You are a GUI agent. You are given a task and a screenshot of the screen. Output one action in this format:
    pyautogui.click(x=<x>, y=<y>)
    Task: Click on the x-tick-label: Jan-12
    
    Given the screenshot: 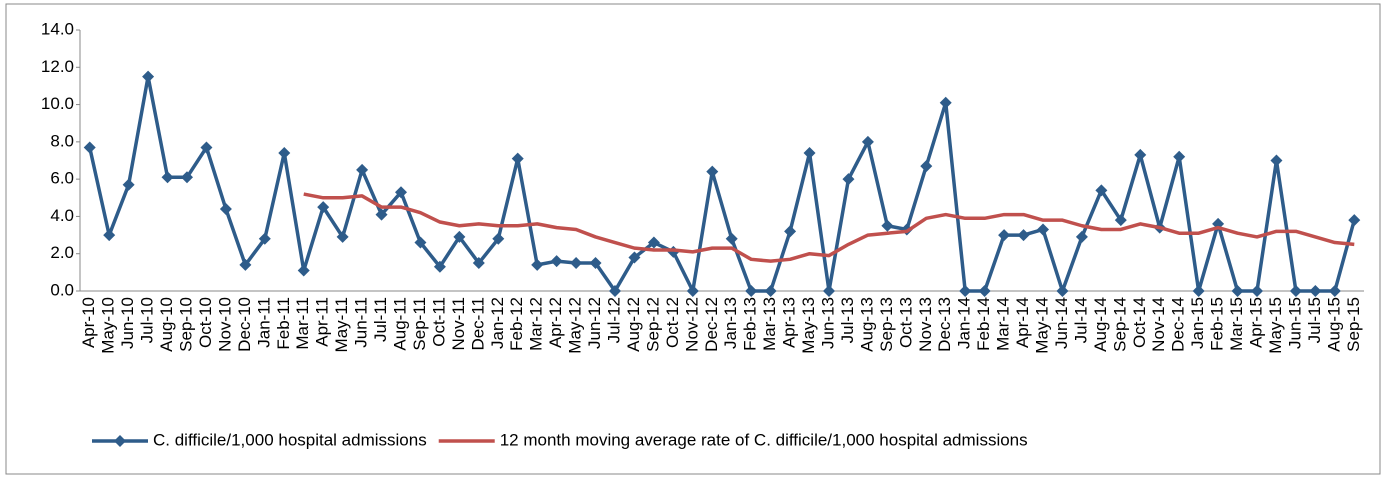 What is the action you would take?
    pyautogui.click(x=497, y=323)
    